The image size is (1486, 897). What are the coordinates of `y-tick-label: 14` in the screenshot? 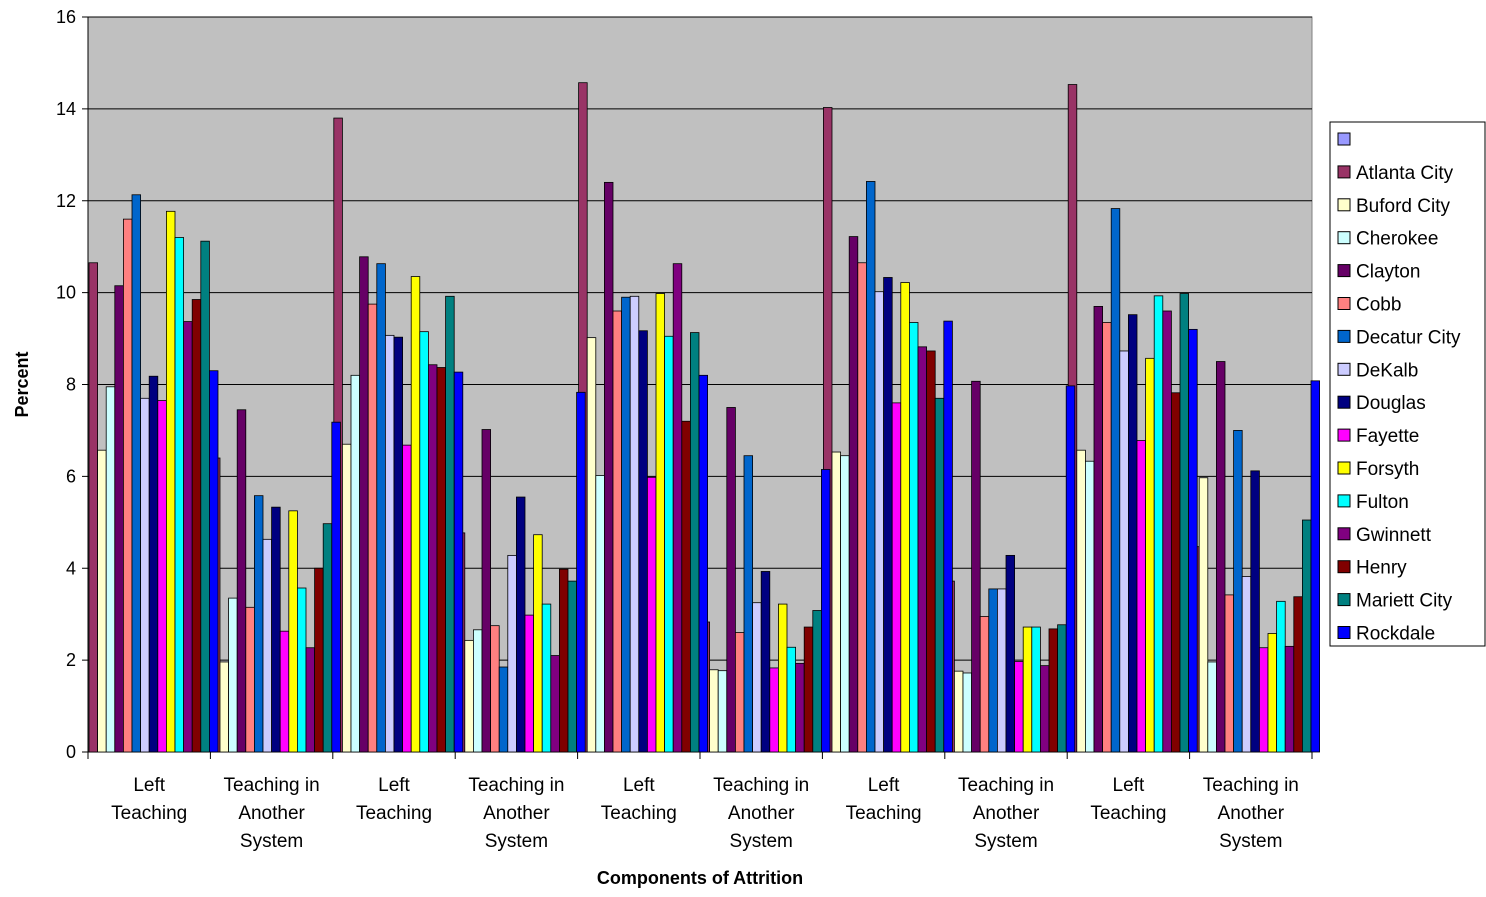 It's located at (66, 109).